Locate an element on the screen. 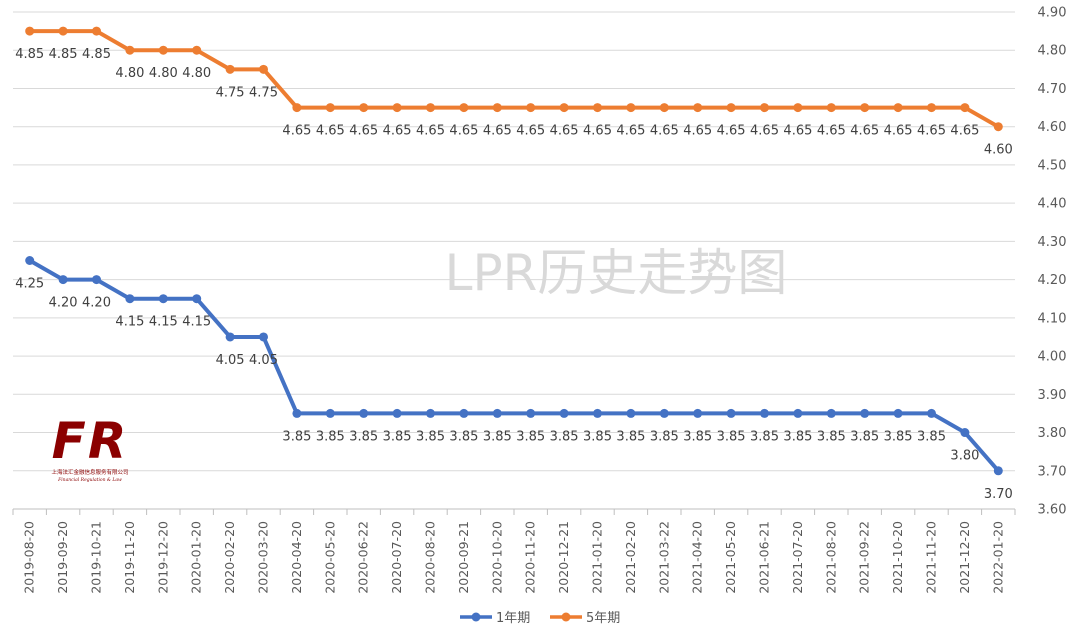 The image size is (1075, 641). x-tick-label: 2021-07-20 is located at coordinates (797, 557).